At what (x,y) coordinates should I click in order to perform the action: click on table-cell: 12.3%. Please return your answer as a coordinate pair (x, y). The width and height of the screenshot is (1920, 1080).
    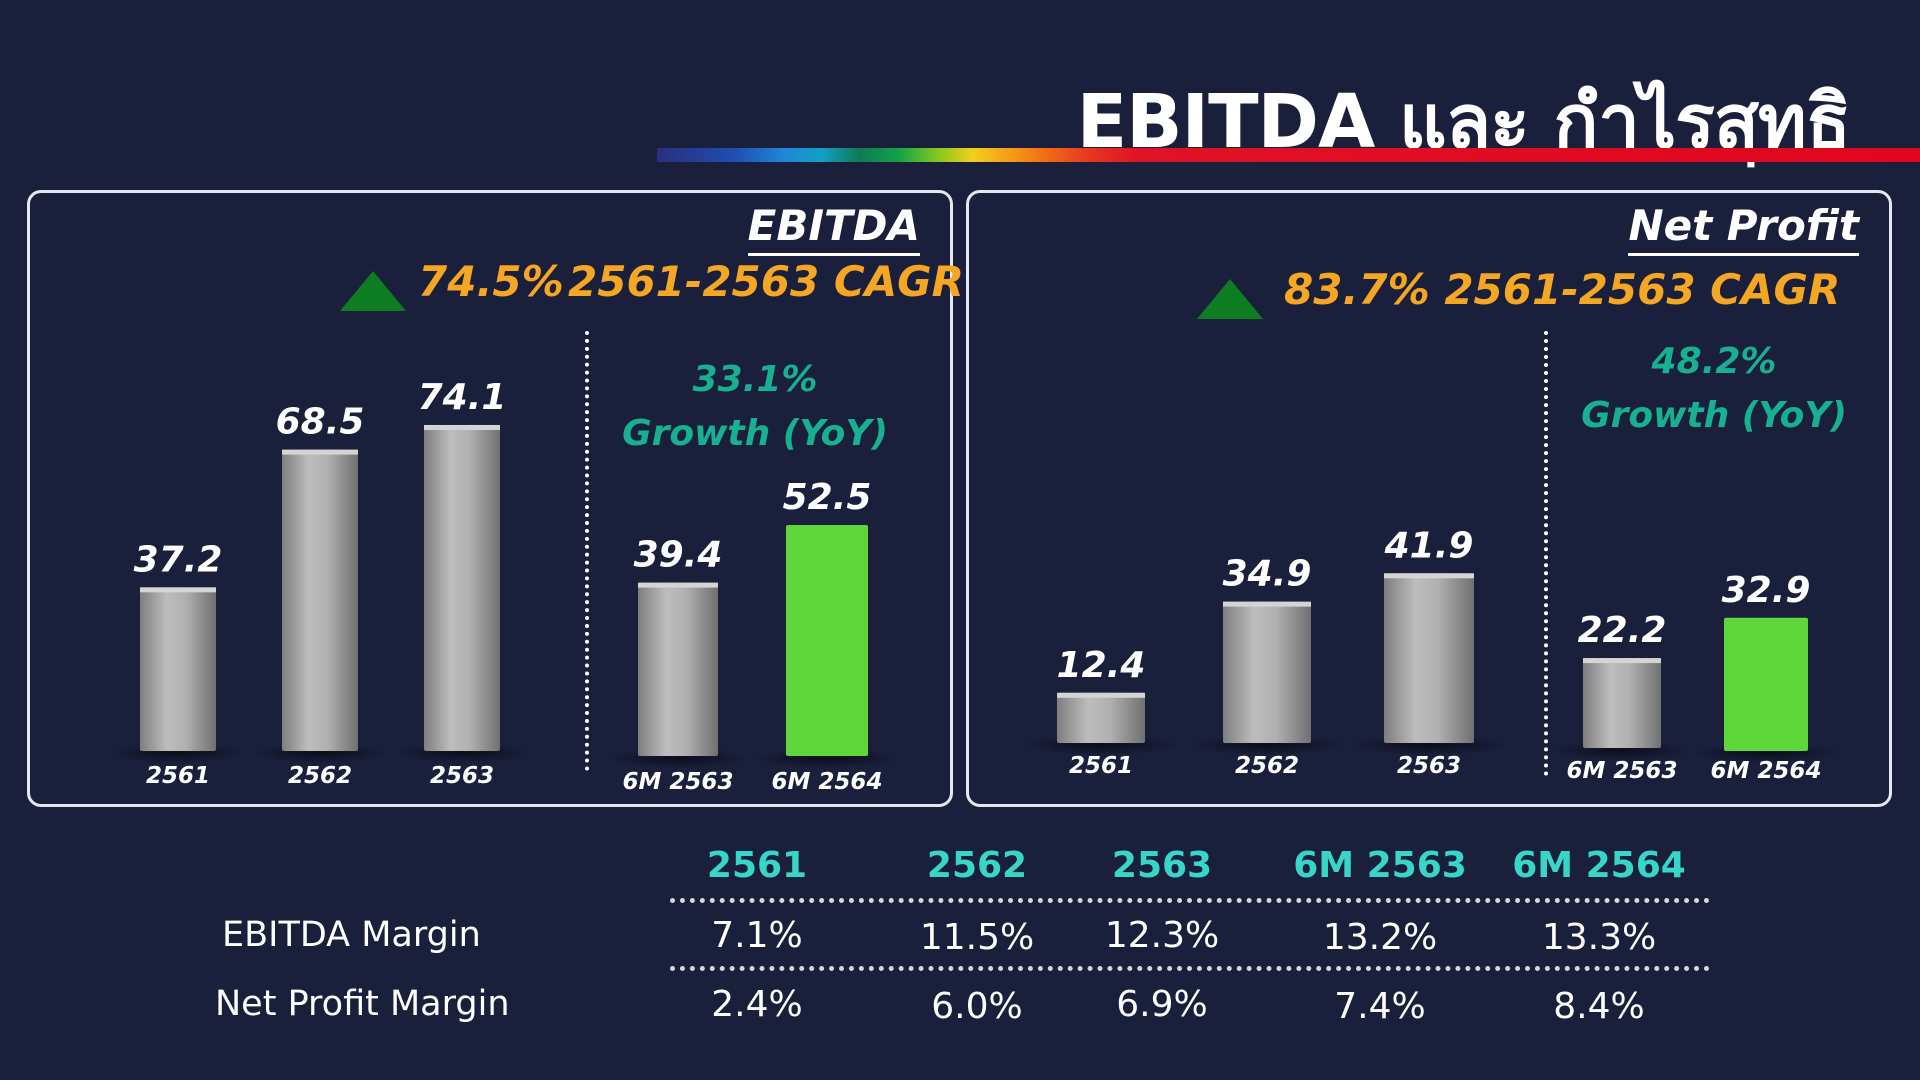
    Looking at the image, I should click on (1162, 935).